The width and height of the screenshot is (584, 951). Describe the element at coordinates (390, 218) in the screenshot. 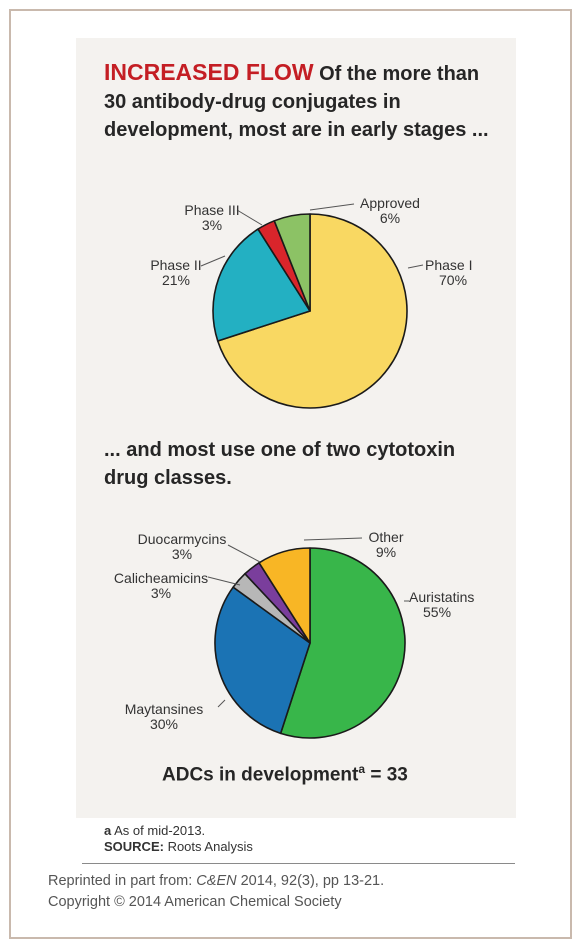

I see `slice-value-approved: 6%` at that location.